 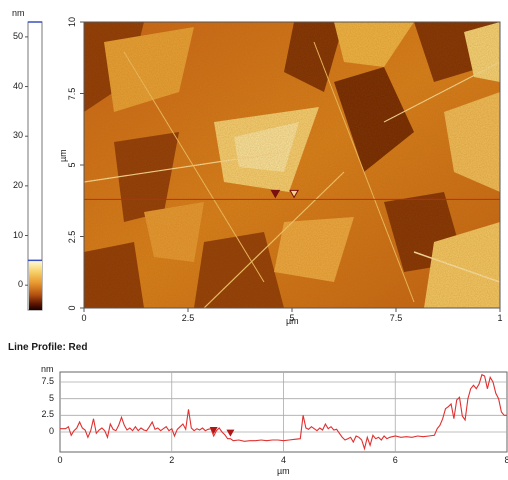 What do you see at coordinates (48, 347) in the screenshot?
I see `line-profile-title: Line Profile: Red` at bounding box center [48, 347].